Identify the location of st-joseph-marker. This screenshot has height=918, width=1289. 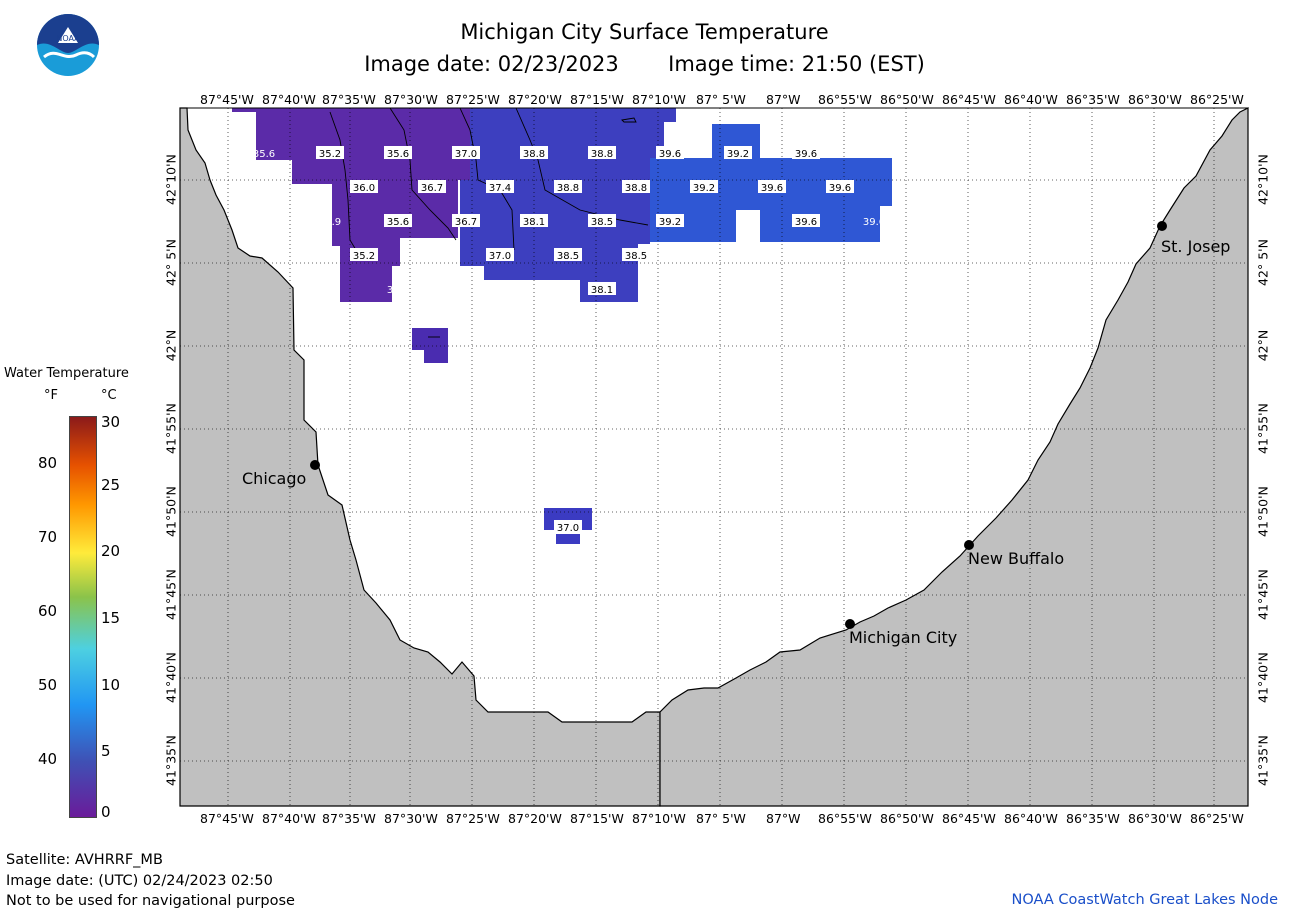
(1162, 226).